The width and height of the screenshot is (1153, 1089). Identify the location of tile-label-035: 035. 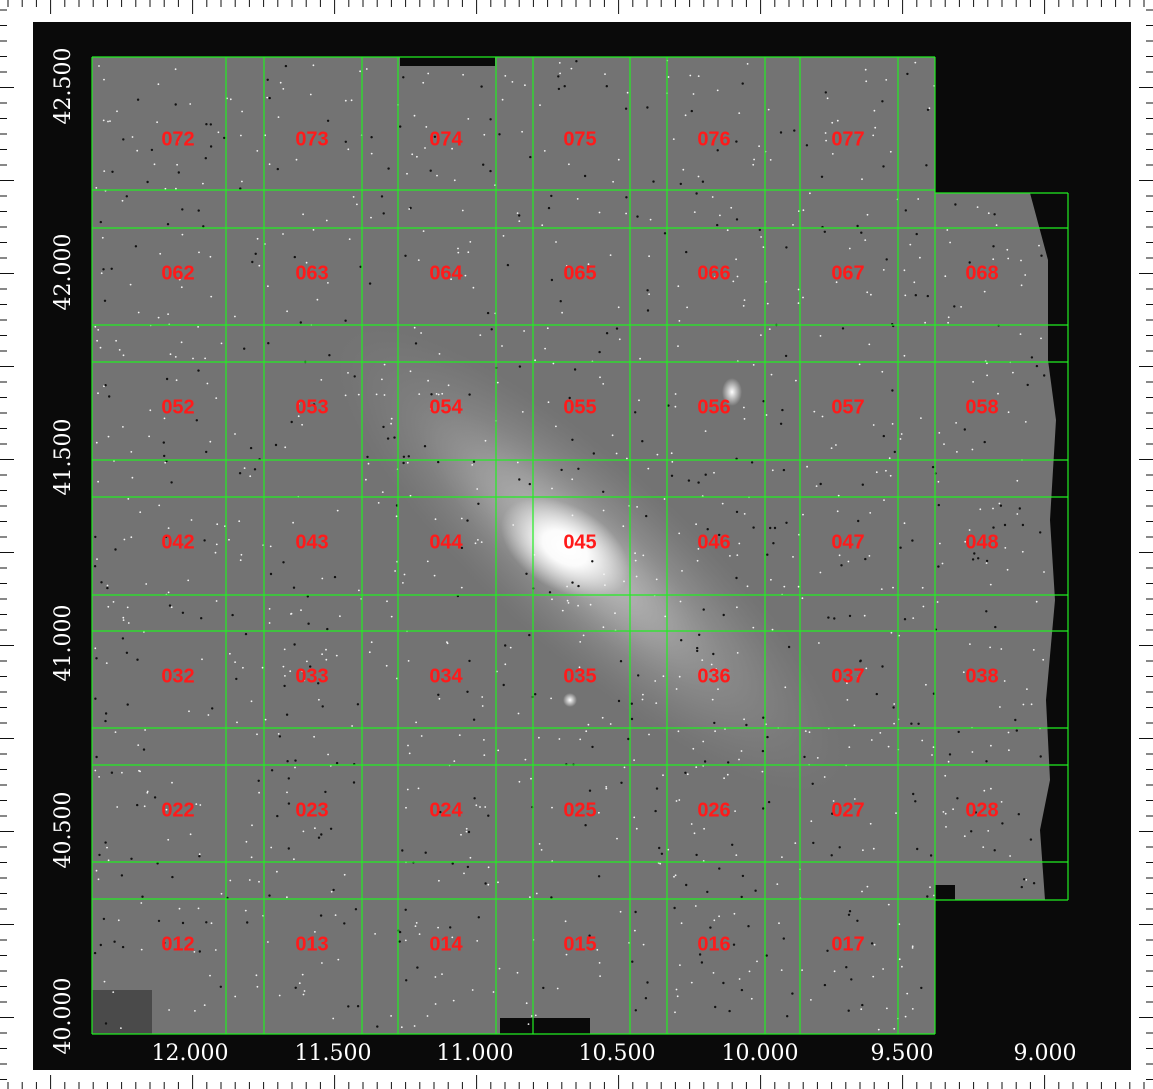
(579, 676).